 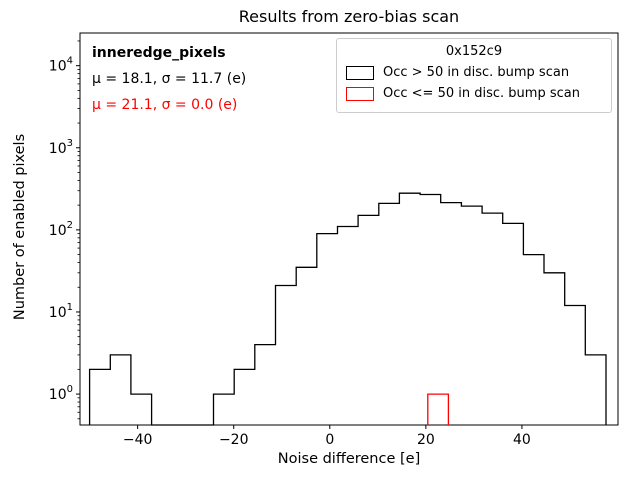 I want to click on annotation-dataset-name: inneredge_pixels, so click(x=159, y=53).